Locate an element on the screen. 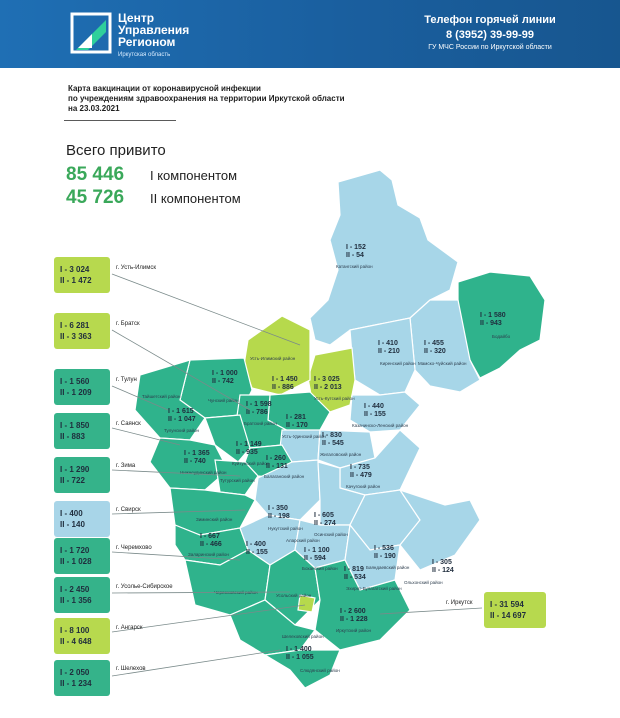 This screenshot has width=620, height=718. district-ust-kut is located at coordinates (331, 380).